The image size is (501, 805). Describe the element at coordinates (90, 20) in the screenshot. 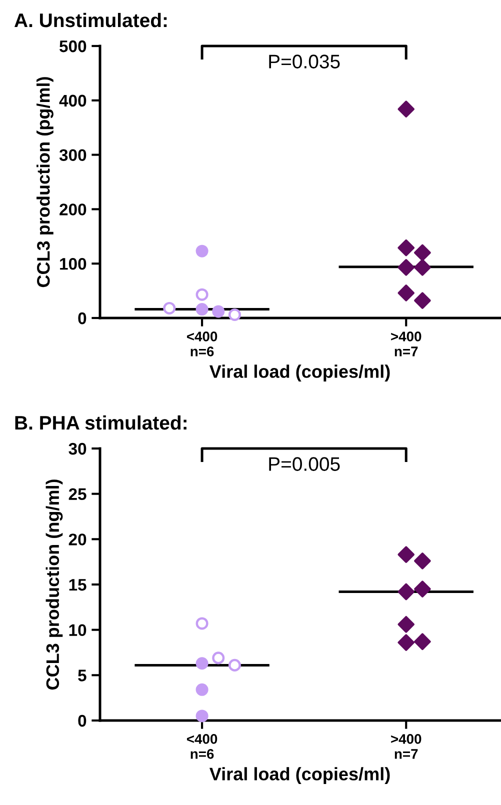

I see `chart-title: A. Unstimulated:` at that location.